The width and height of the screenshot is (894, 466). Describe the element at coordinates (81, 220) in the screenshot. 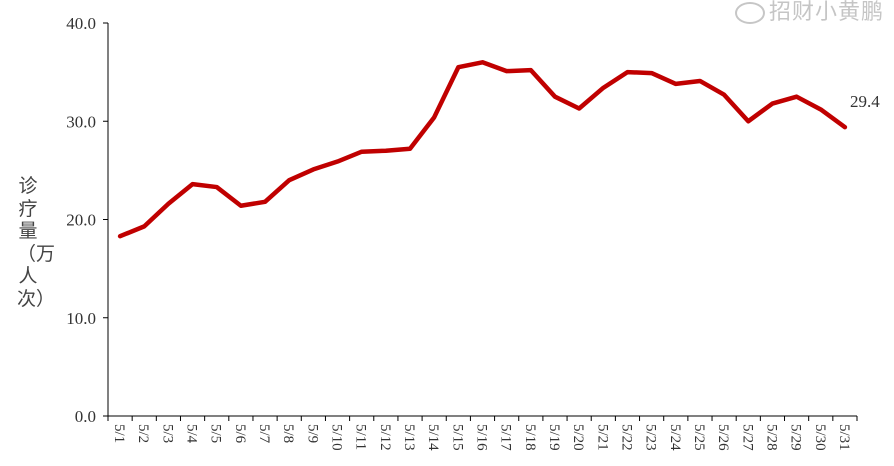

I see `y-tick-label: 20.0` at that location.